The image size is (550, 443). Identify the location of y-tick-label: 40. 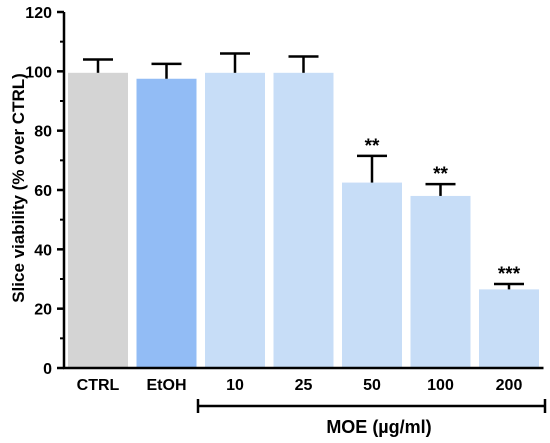
(43, 250).